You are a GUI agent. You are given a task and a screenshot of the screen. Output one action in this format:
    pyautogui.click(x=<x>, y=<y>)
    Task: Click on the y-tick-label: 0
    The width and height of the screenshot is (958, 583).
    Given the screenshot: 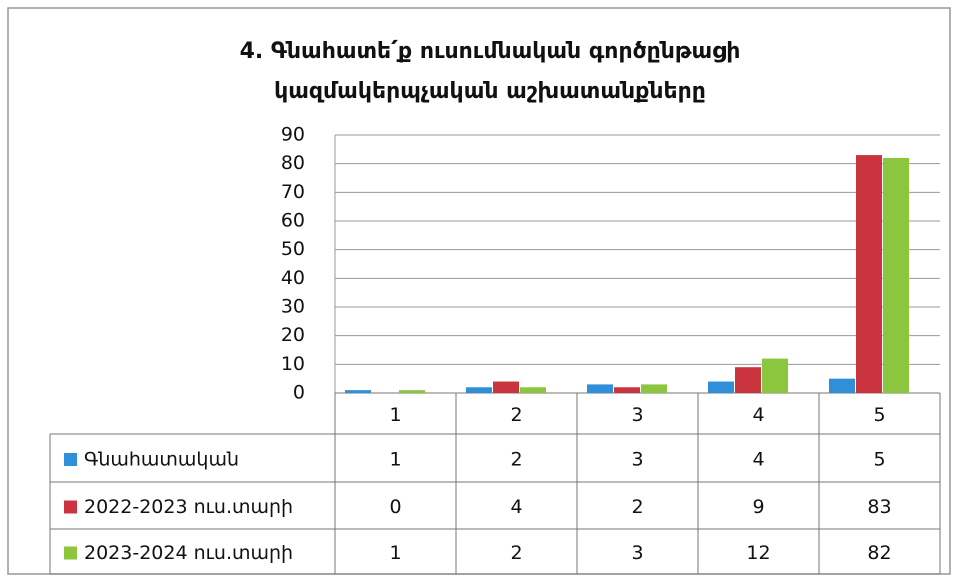 What is the action you would take?
    pyautogui.click(x=299, y=393)
    